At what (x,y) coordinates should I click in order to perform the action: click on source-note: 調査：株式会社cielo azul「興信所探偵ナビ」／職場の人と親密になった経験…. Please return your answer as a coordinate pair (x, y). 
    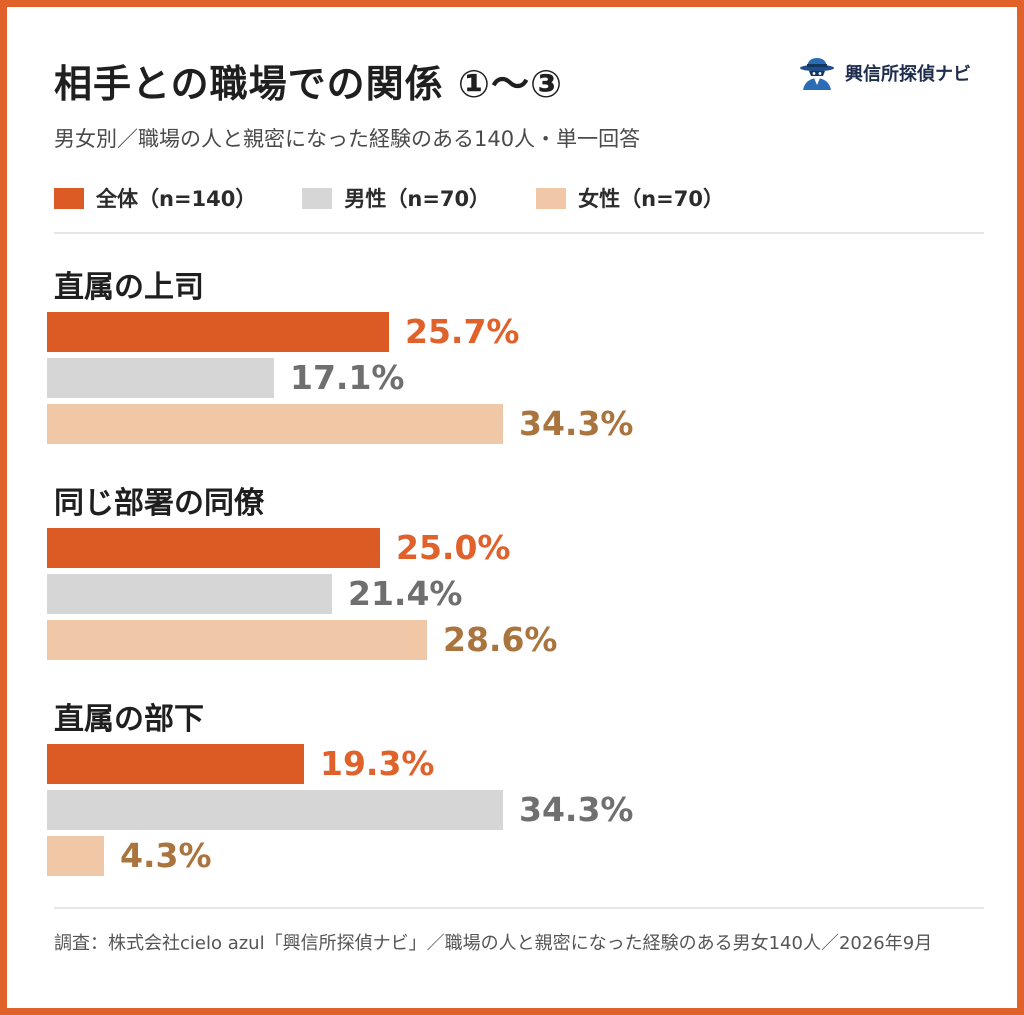
    Looking at the image, I should click on (493, 943).